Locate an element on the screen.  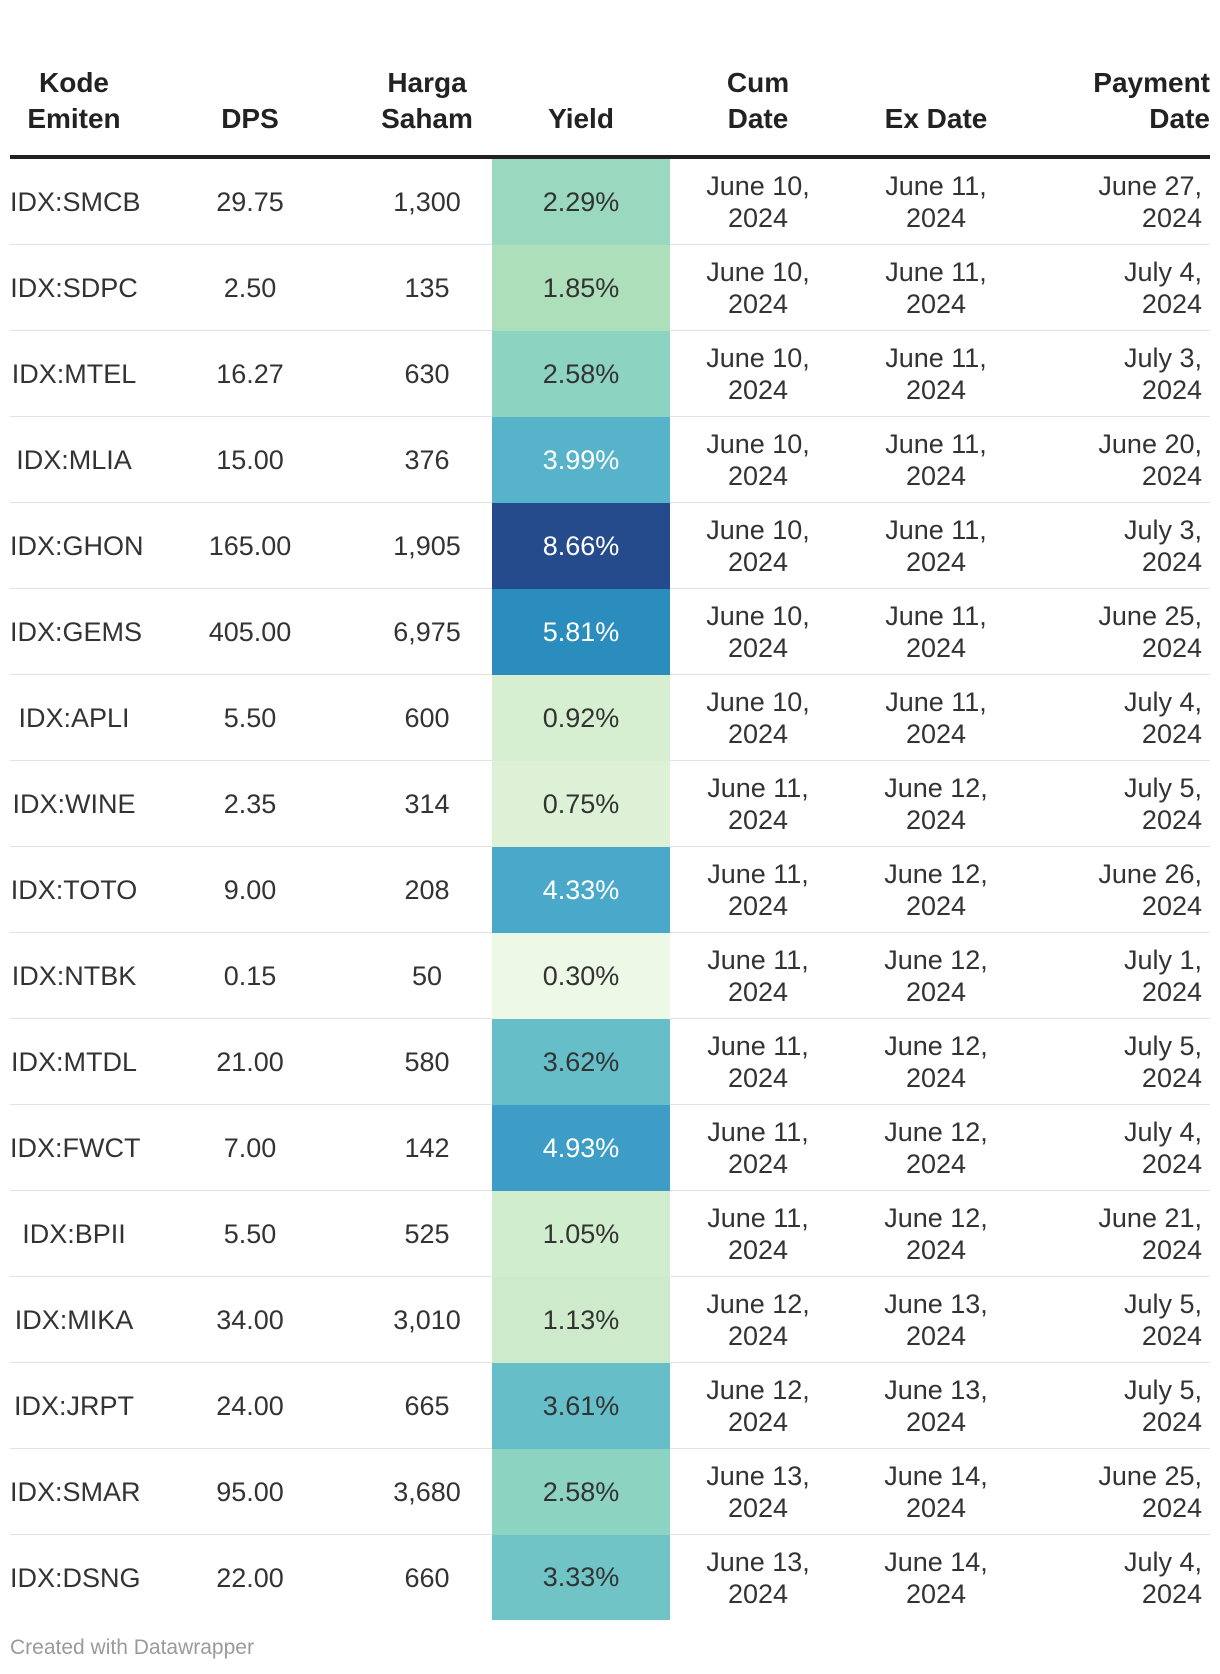
cell-kode-emiten: IDX:APLI is located at coordinates (74, 717).